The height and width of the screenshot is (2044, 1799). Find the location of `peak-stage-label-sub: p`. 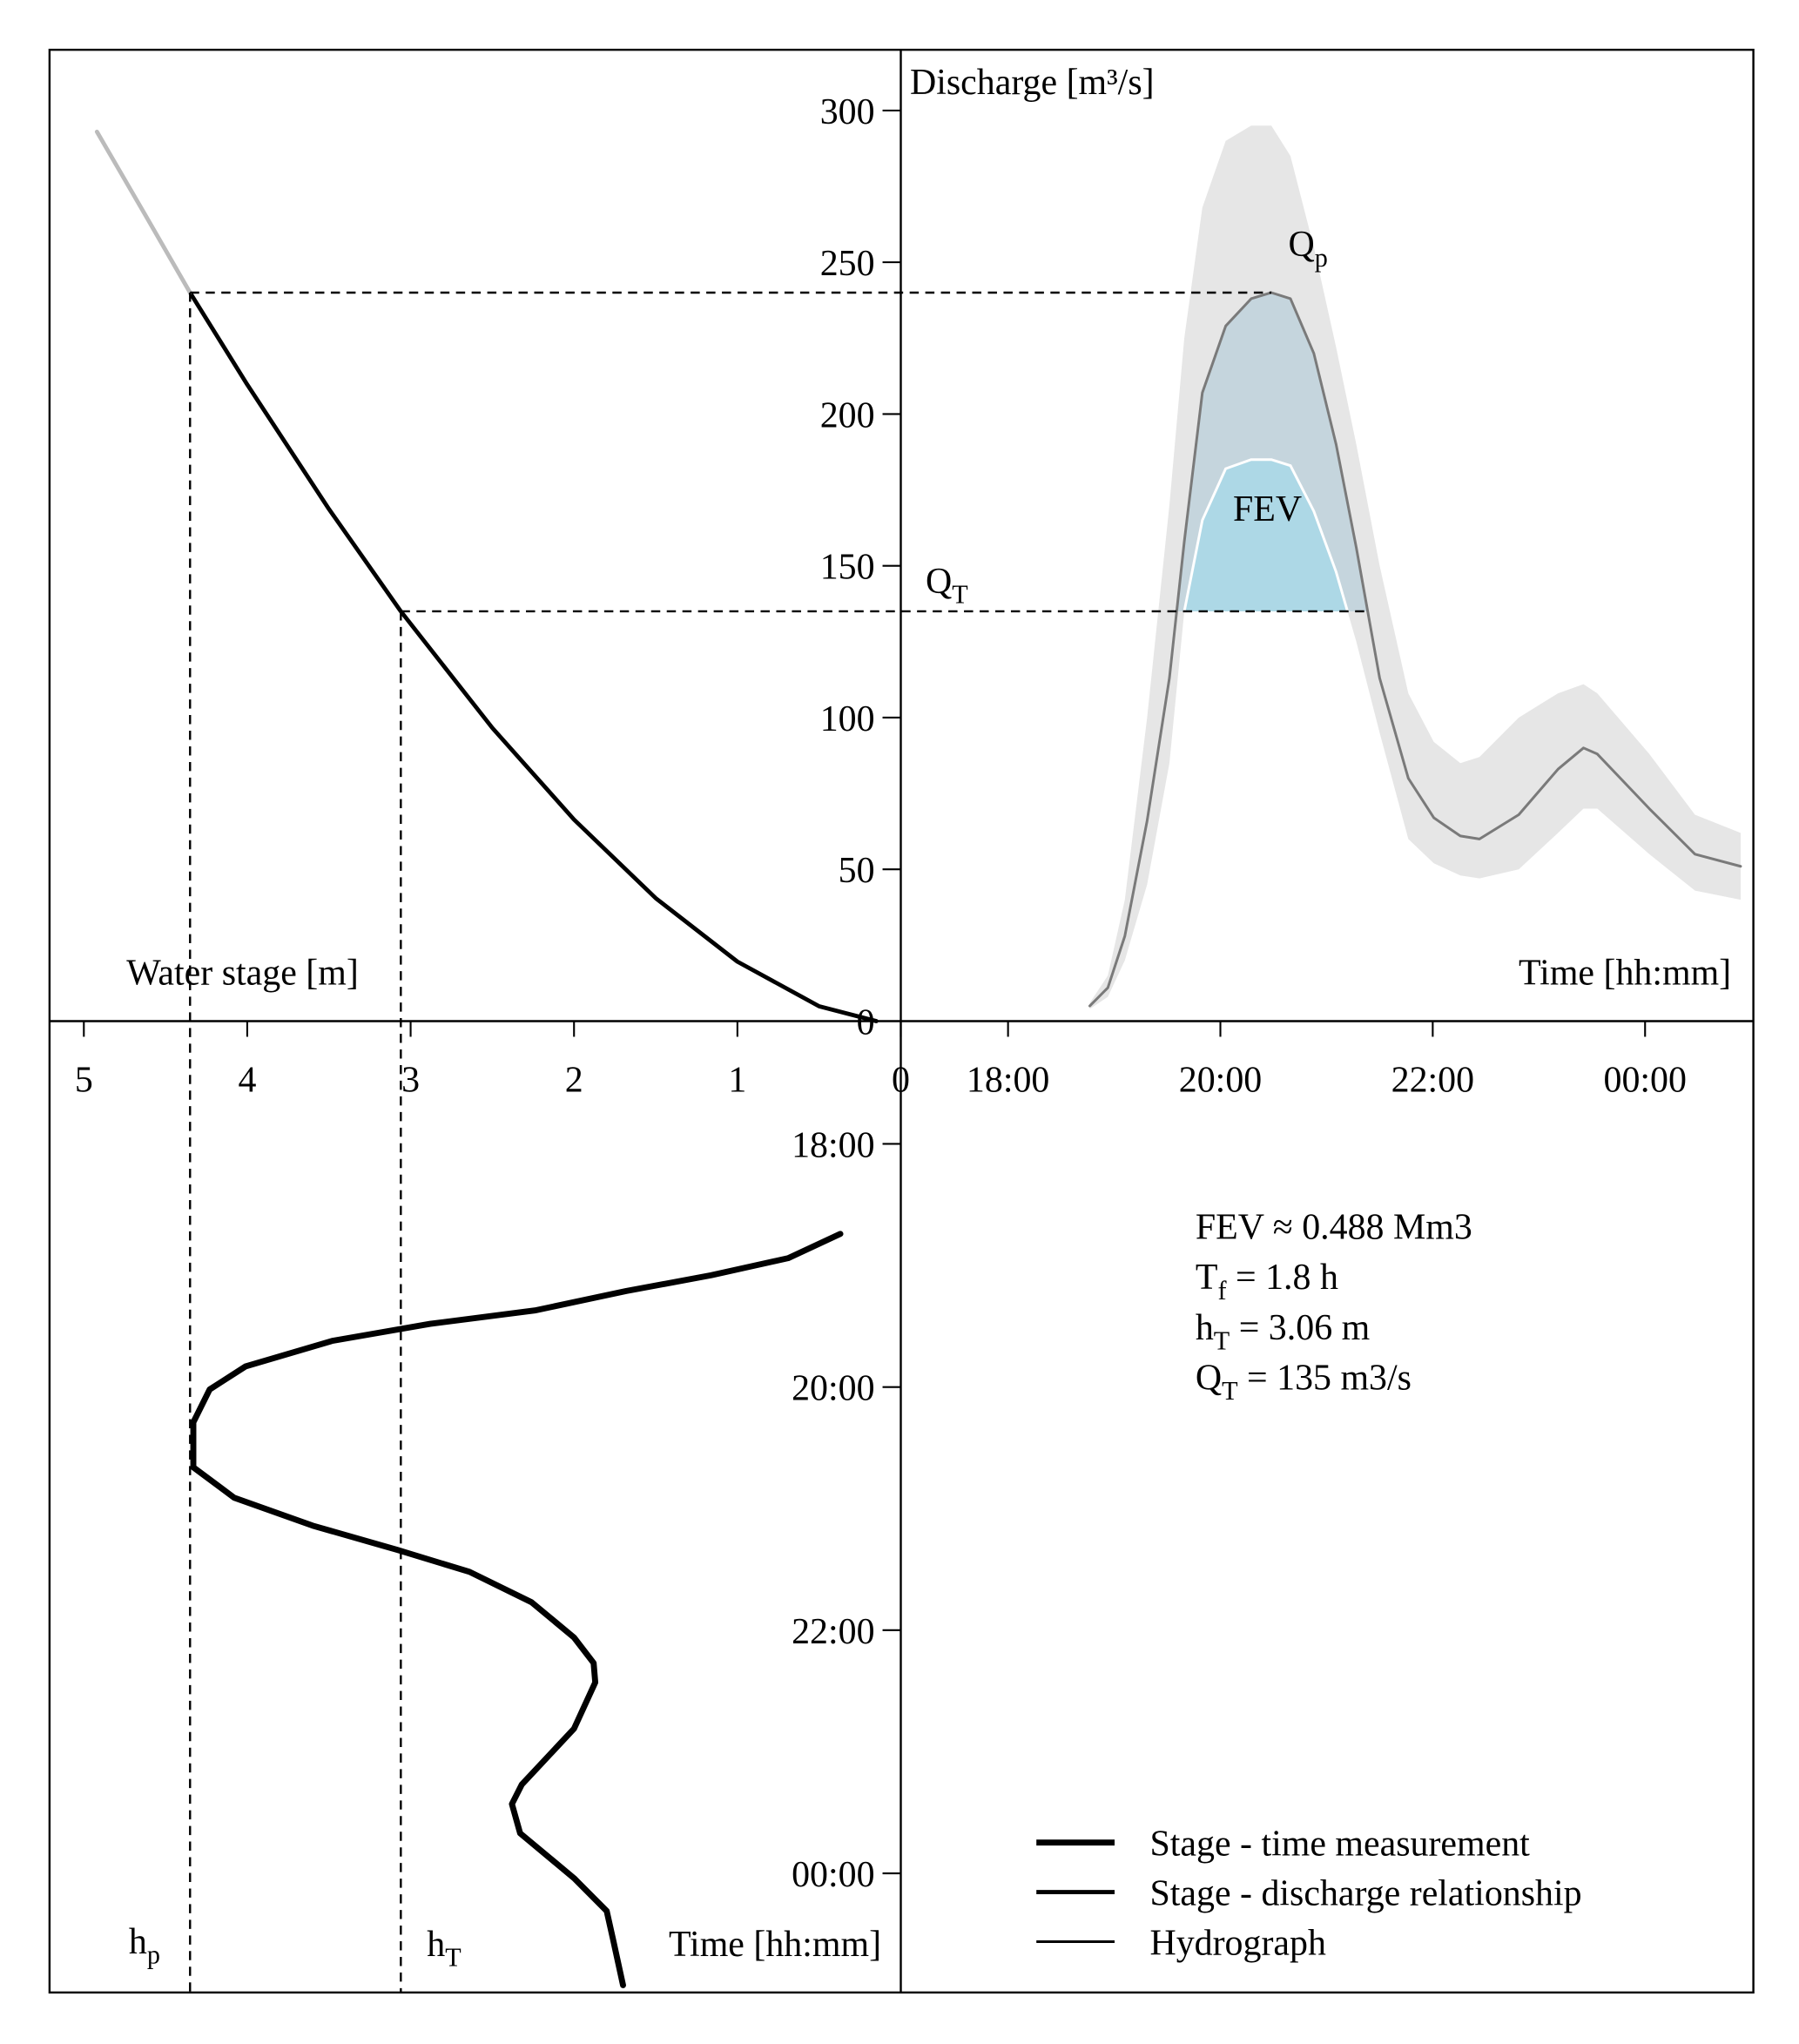

peak-stage-label-sub: p is located at coordinates (153, 1955).